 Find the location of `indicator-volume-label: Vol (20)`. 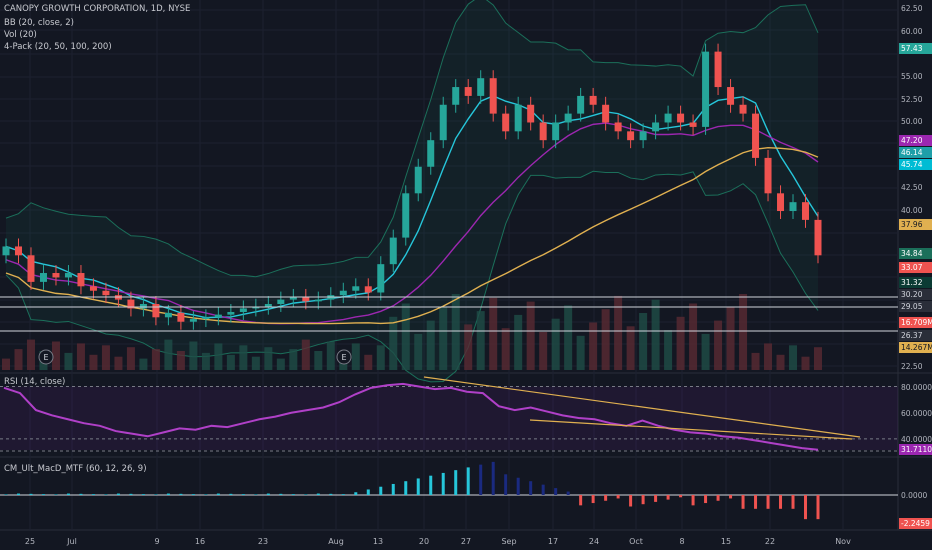

indicator-volume-label: Vol (20) is located at coordinates (20, 35).